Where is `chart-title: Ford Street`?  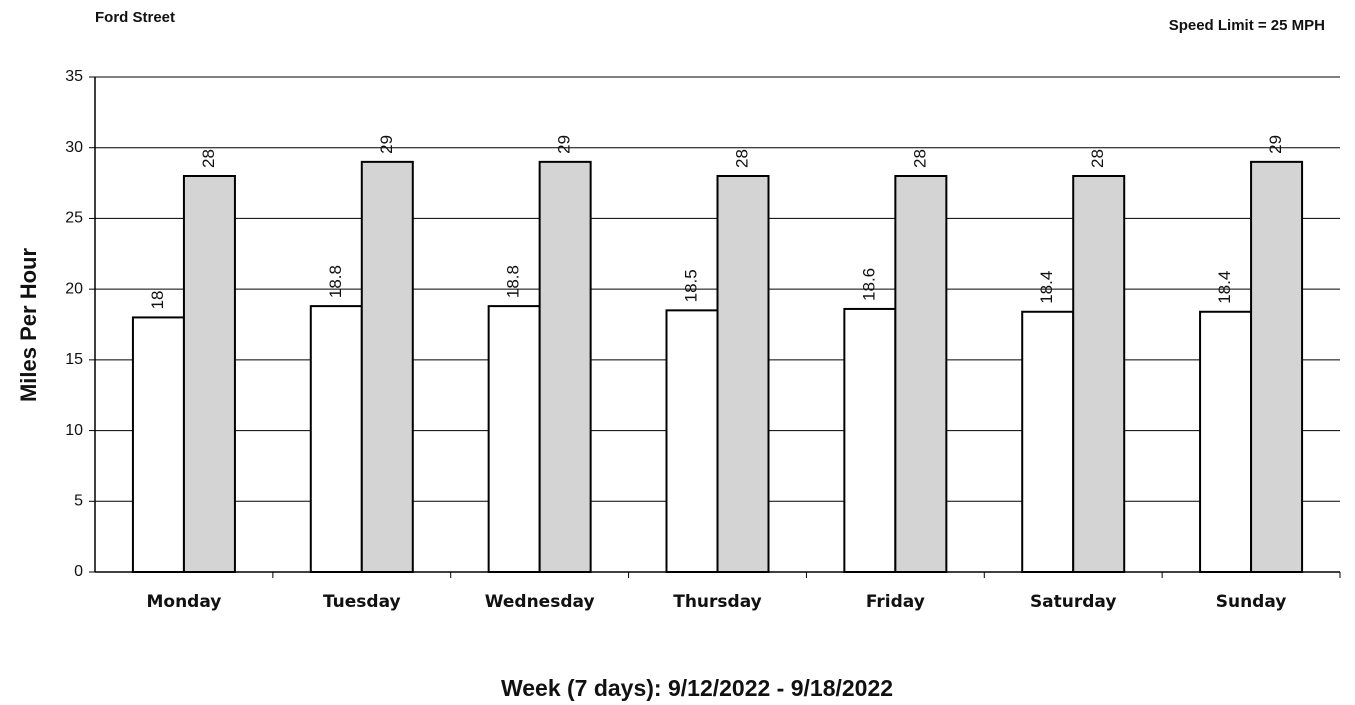 chart-title: Ford Street is located at coordinates (135, 17).